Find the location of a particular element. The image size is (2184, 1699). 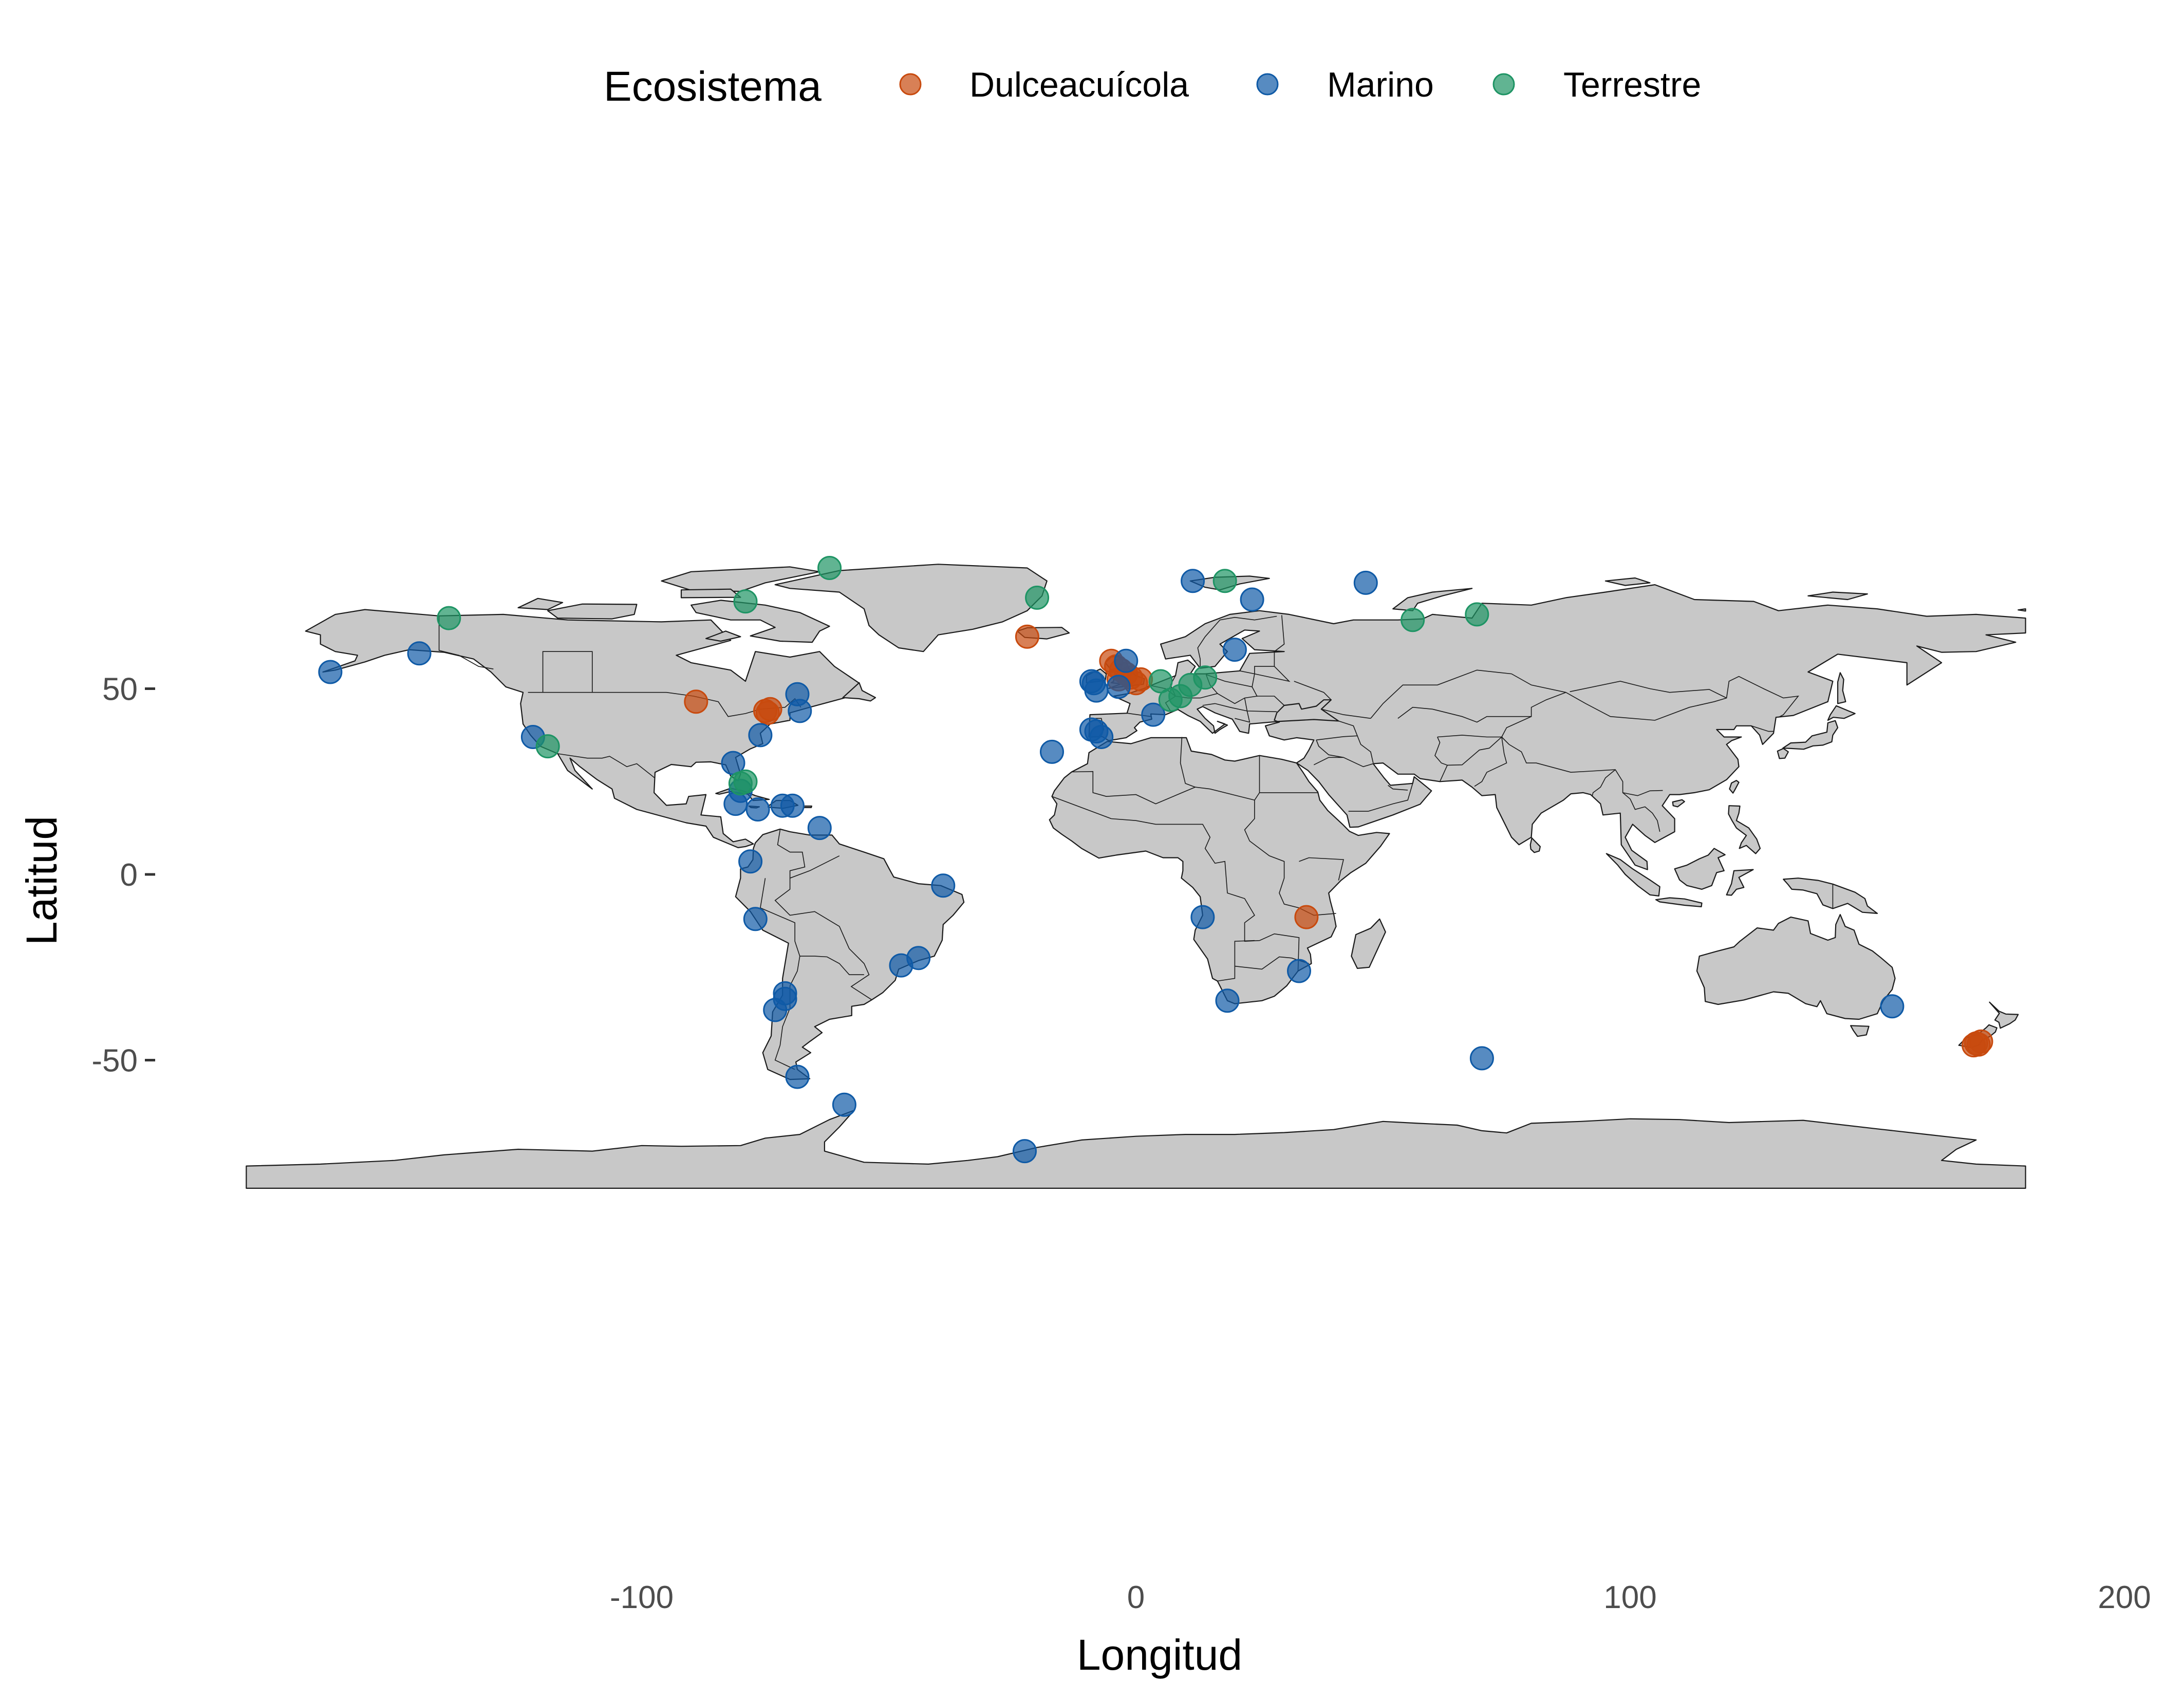

land-japan-kyushu is located at coordinates (1783, 753).